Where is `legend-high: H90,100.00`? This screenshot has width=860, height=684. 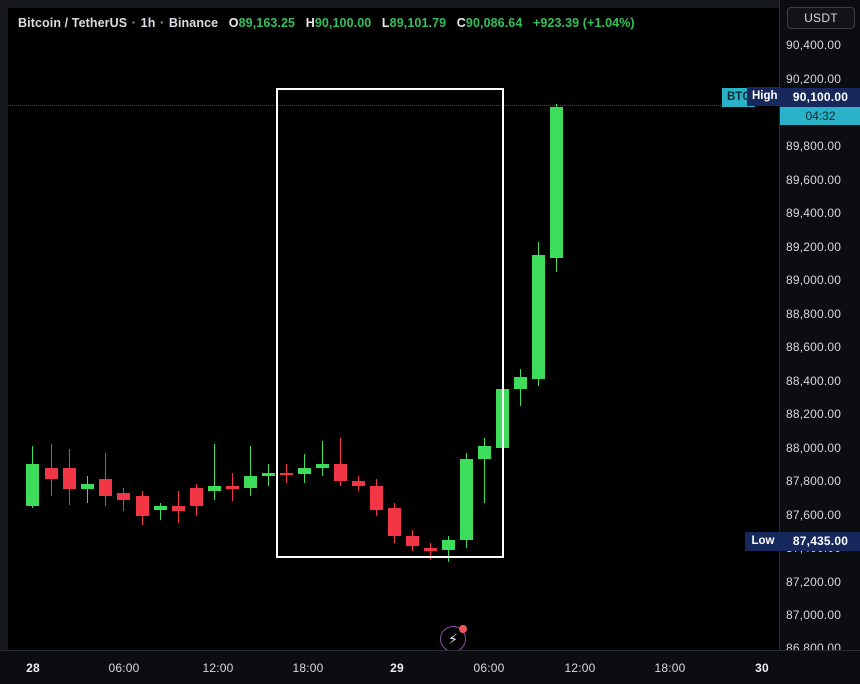
legend-high: H90,100.00 is located at coordinates (339, 23).